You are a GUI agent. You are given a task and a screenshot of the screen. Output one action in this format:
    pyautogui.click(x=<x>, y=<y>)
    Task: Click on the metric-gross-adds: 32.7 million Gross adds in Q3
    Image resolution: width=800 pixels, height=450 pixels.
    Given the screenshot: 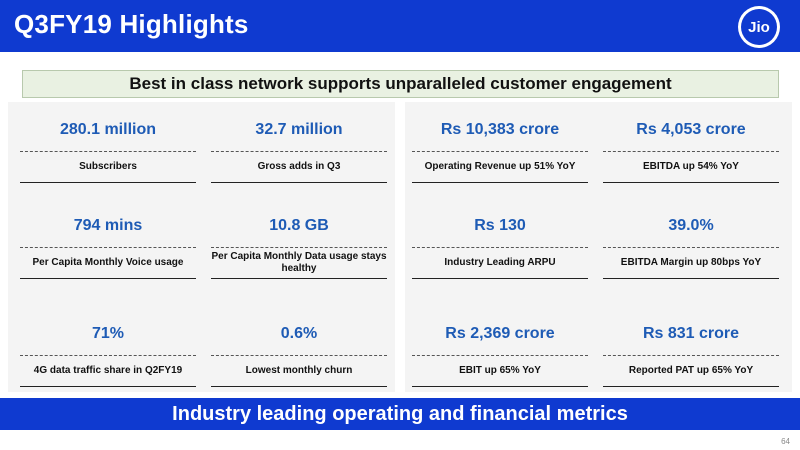 What is the action you would take?
    pyautogui.click(x=299, y=150)
    